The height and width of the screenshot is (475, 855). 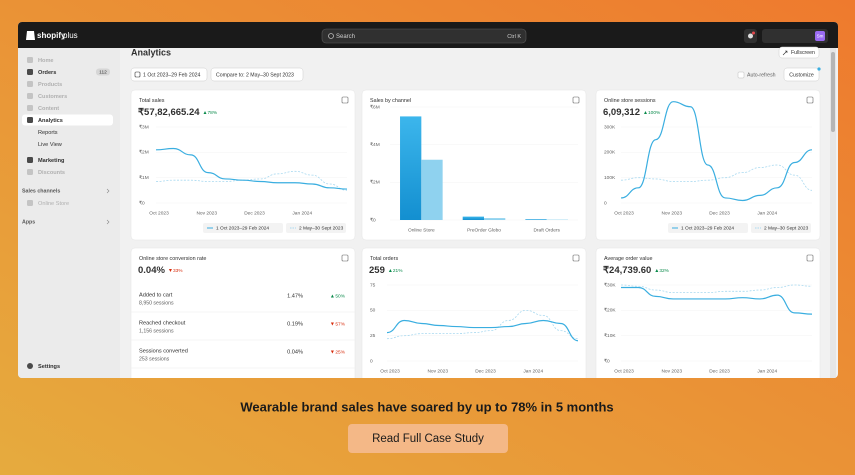 I want to click on row-label: Reached checkout, so click(x=162, y=323).